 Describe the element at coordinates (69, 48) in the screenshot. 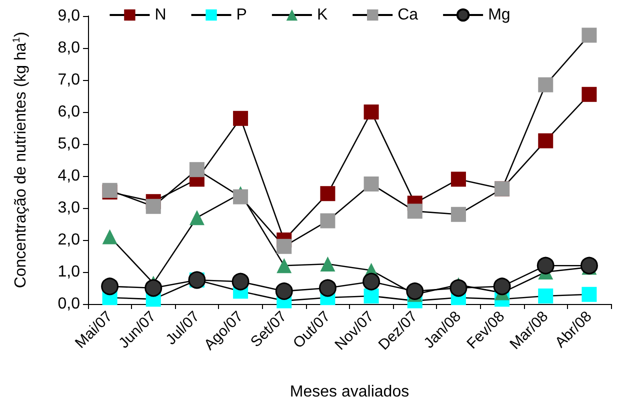

I see `y-tick-label: 8,0` at that location.